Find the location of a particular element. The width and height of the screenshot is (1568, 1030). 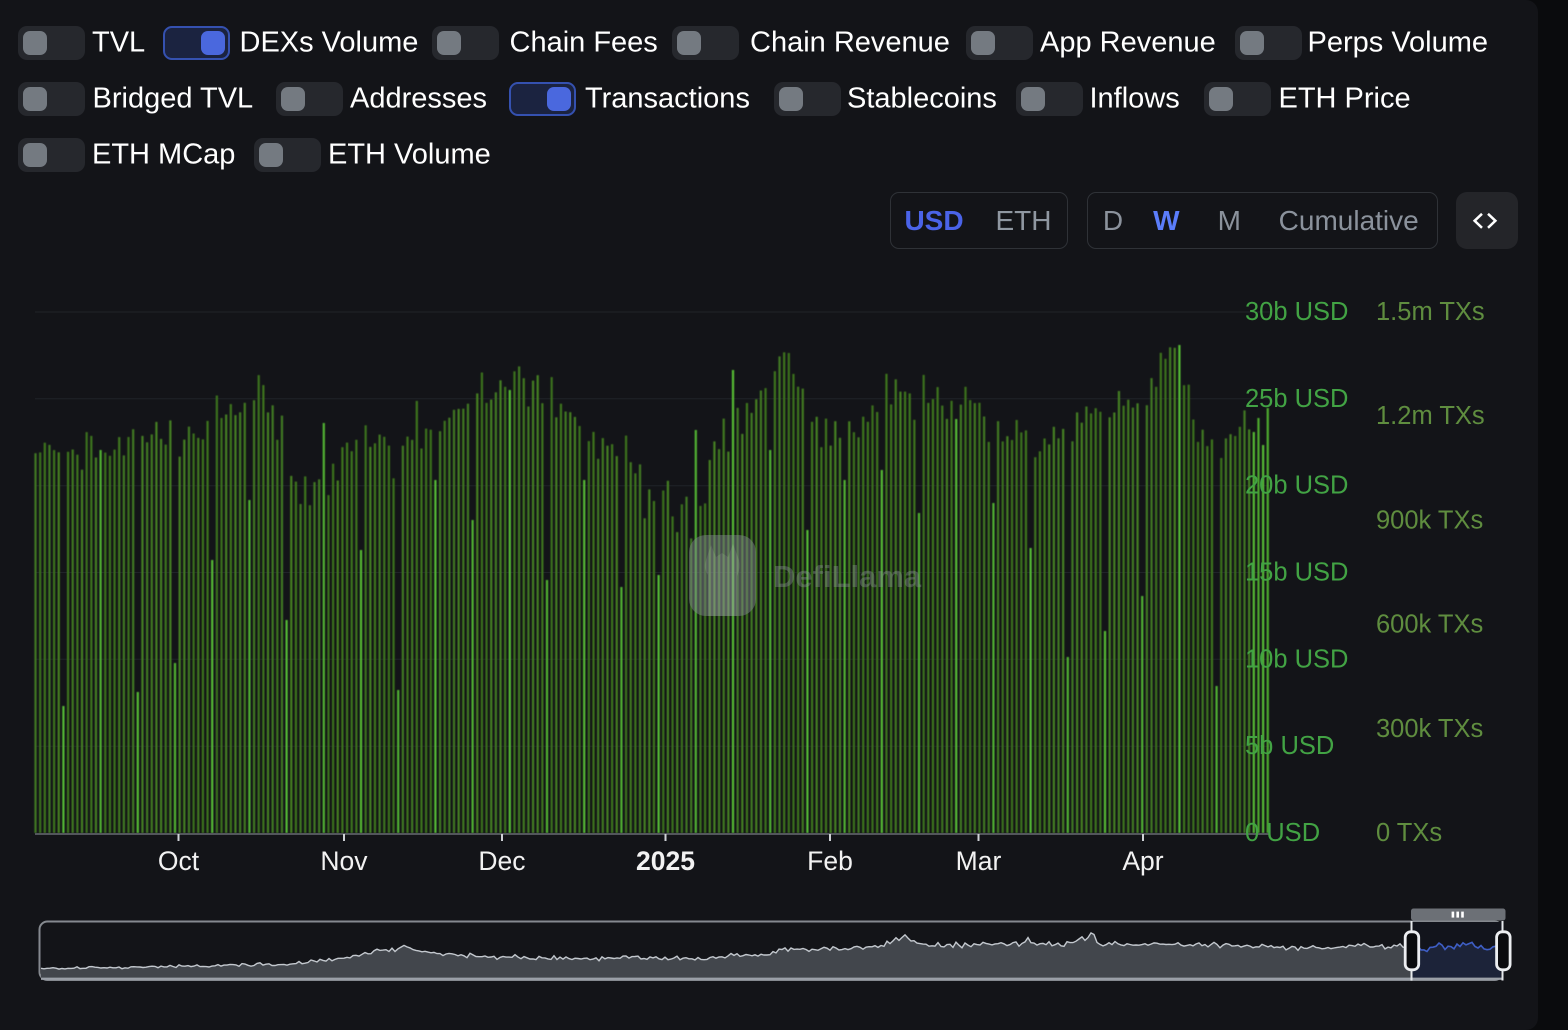

svg-text: 600k TXs is located at coordinates (1429, 625).